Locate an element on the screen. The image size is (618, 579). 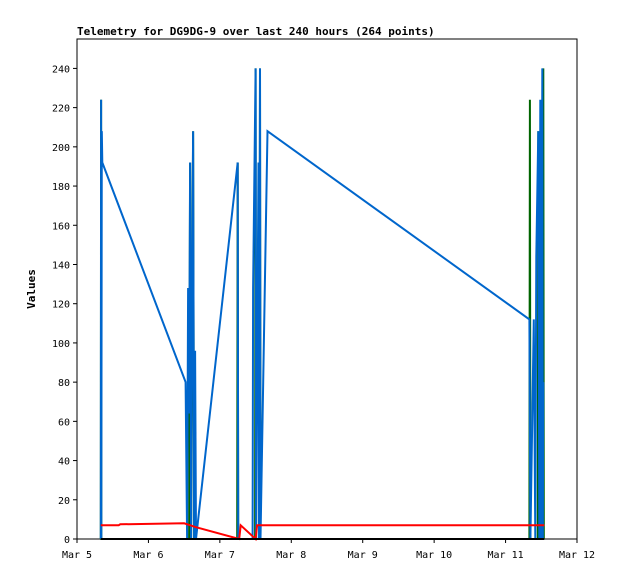
y-tick-label: 40 is located at coordinates (64, 462).